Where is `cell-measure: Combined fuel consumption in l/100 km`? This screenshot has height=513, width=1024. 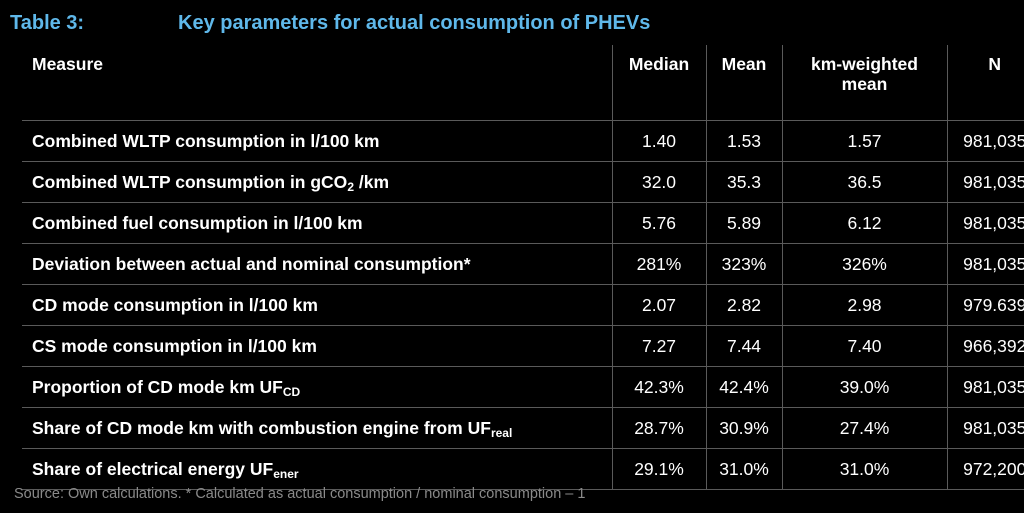
cell-measure: Combined fuel consumption in l/100 km is located at coordinates (317, 223).